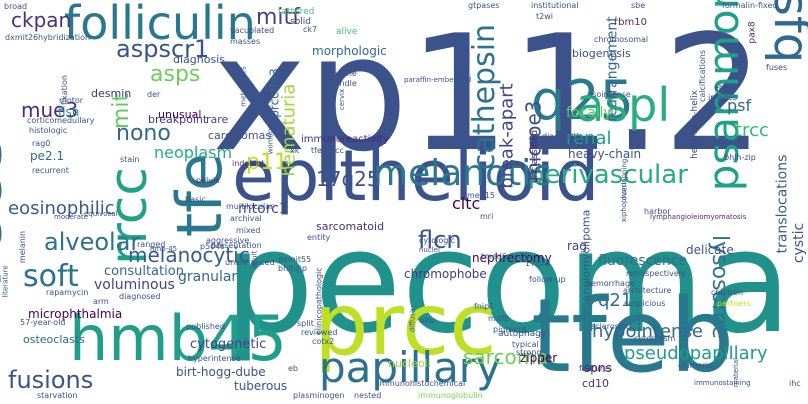  What do you see at coordinates (71, 100) in the screenshot?
I see `word-motor: motor` at bounding box center [71, 100].